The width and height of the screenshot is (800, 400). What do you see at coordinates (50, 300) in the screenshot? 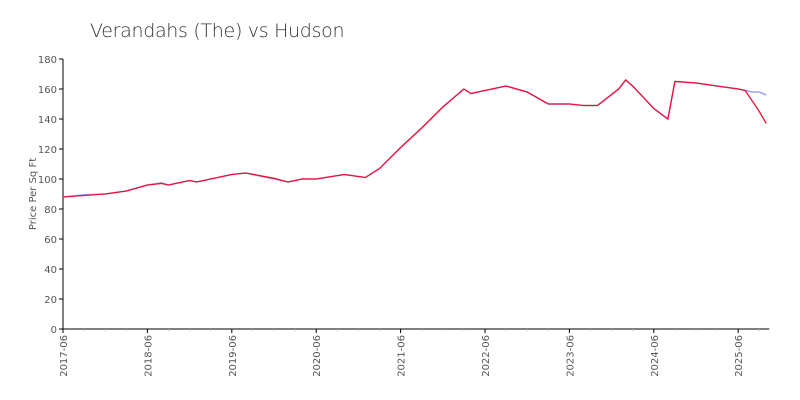
I see `y-tick-label: 20` at bounding box center [50, 300].